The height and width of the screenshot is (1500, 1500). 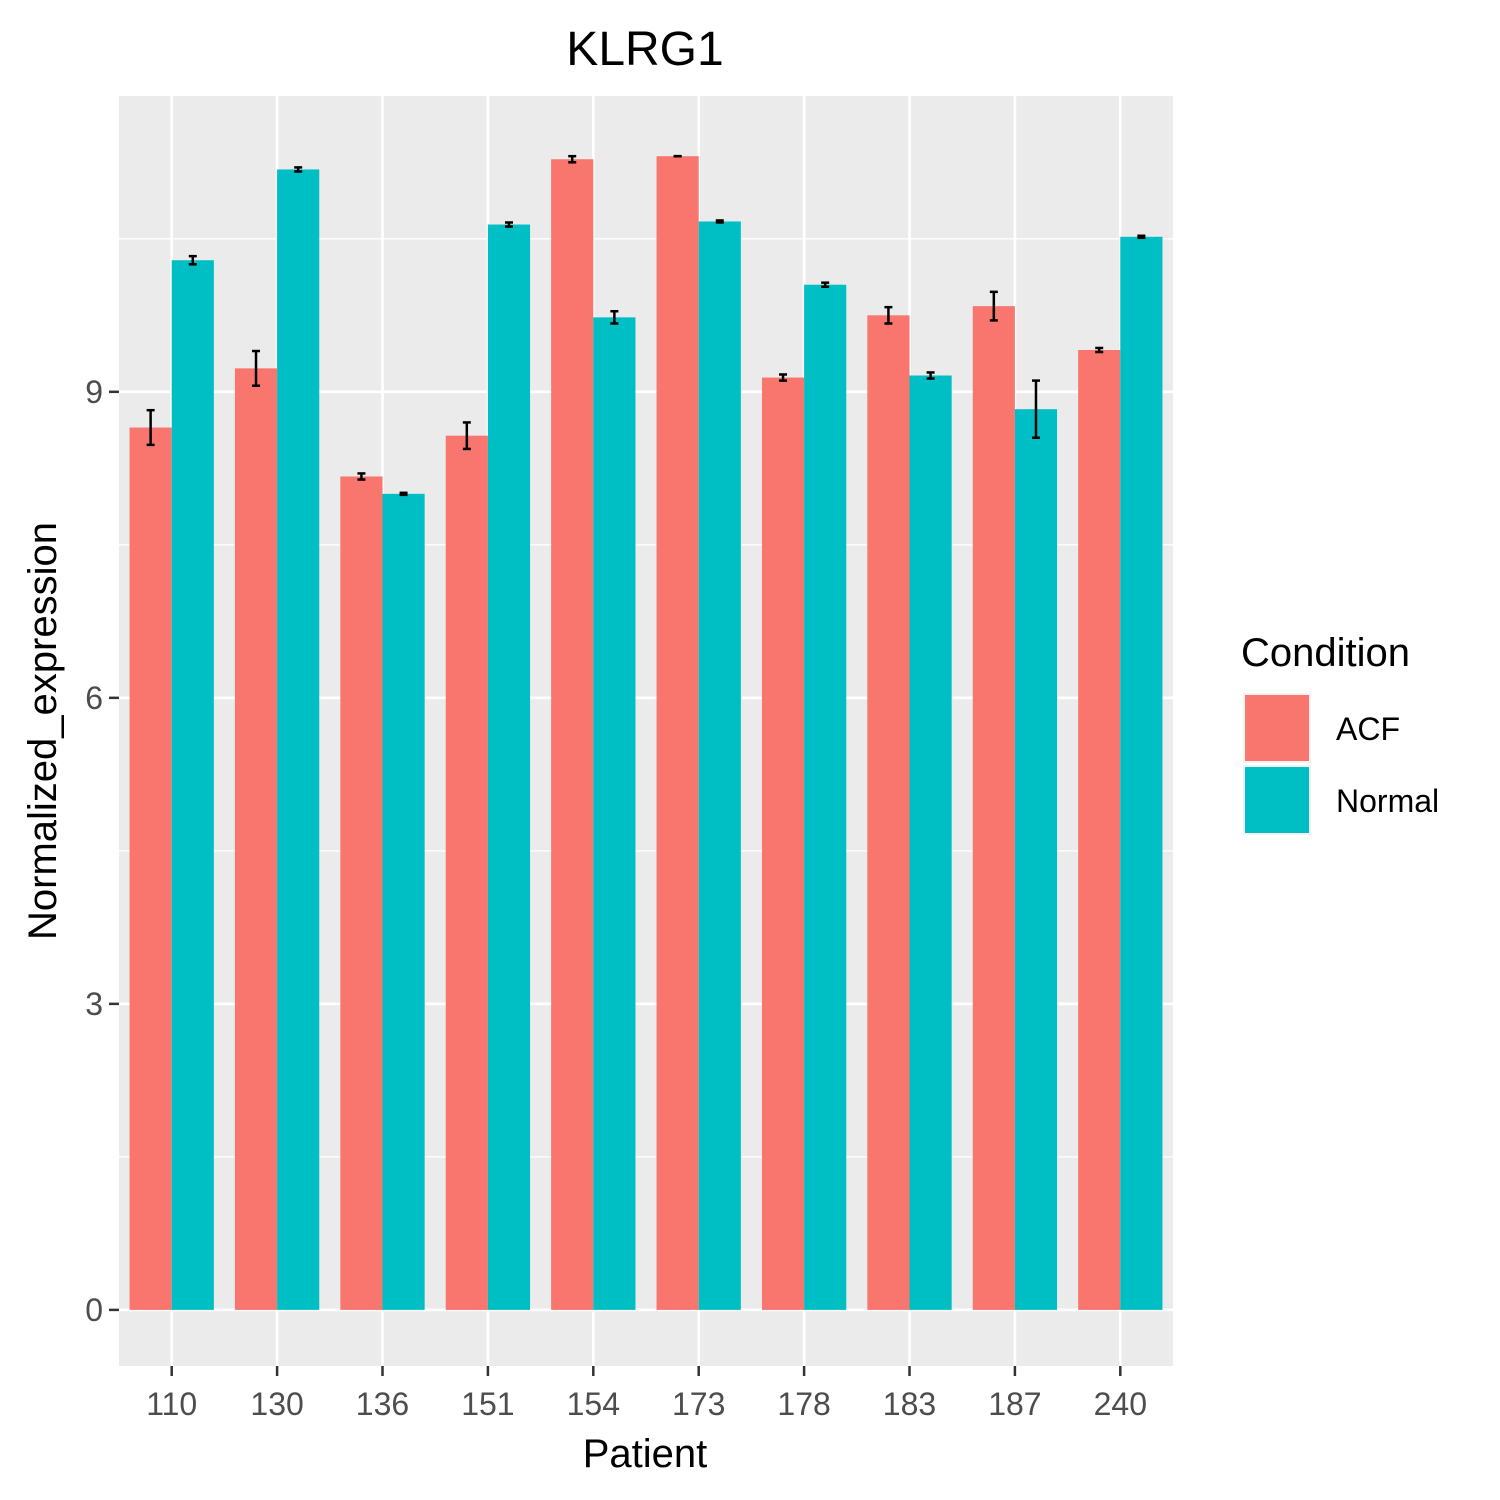 I want to click on y-tick-label: 3, so click(x=94, y=1004).